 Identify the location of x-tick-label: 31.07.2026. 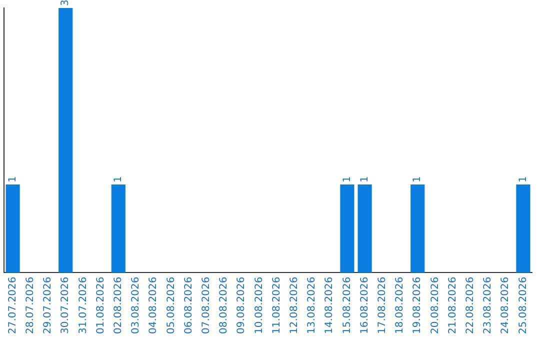
(83, 305).